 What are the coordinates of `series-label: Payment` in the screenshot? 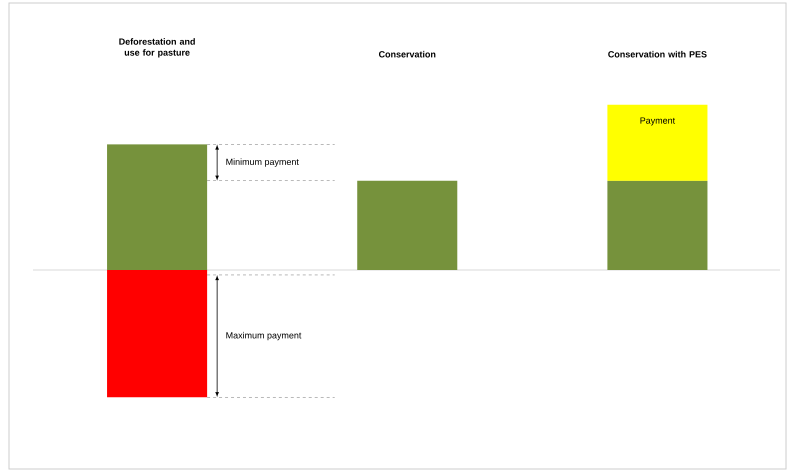 It's located at (658, 121).